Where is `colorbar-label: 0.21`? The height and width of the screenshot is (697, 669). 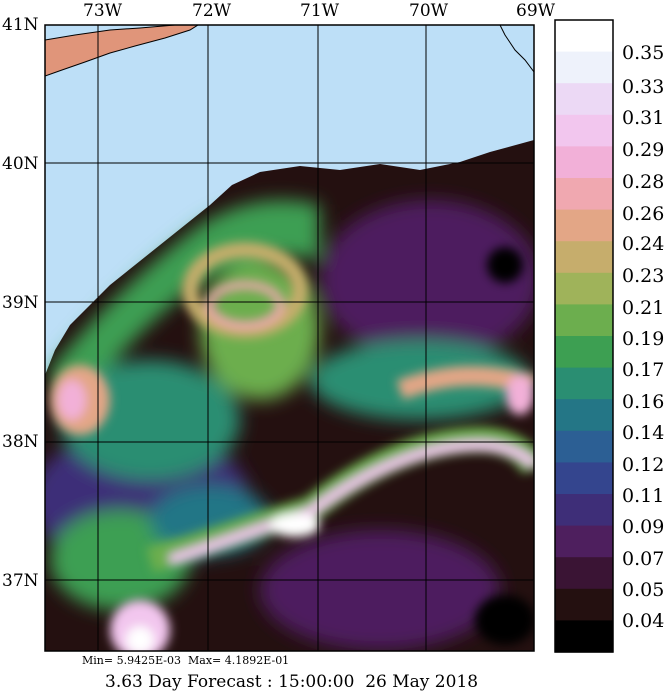
colorbar-label: 0.21 is located at coordinates (643, 308).